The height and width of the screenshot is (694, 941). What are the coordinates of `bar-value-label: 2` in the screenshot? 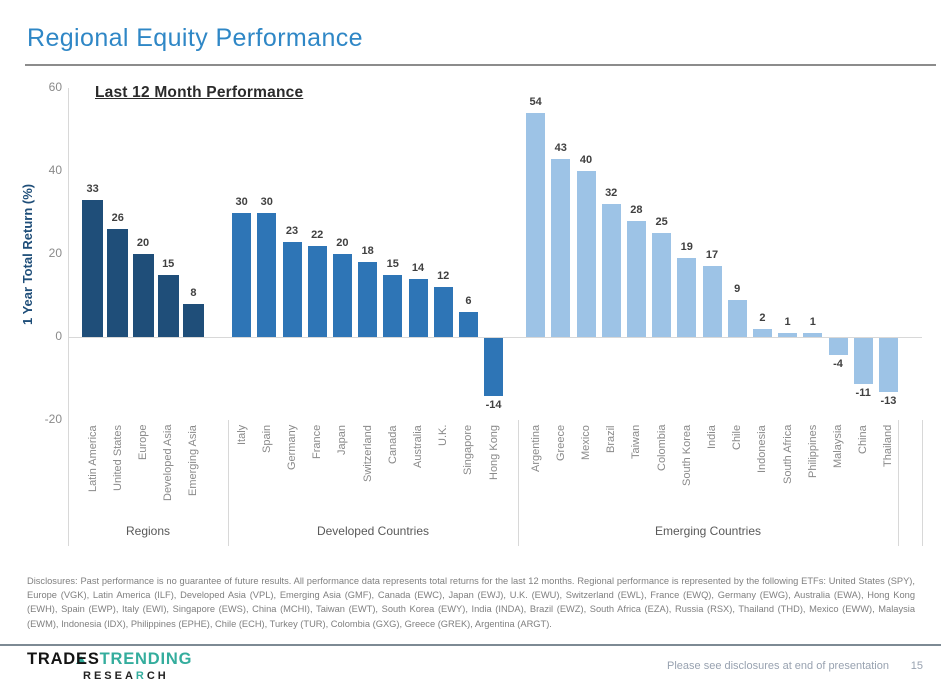 It's located at (762, 317).